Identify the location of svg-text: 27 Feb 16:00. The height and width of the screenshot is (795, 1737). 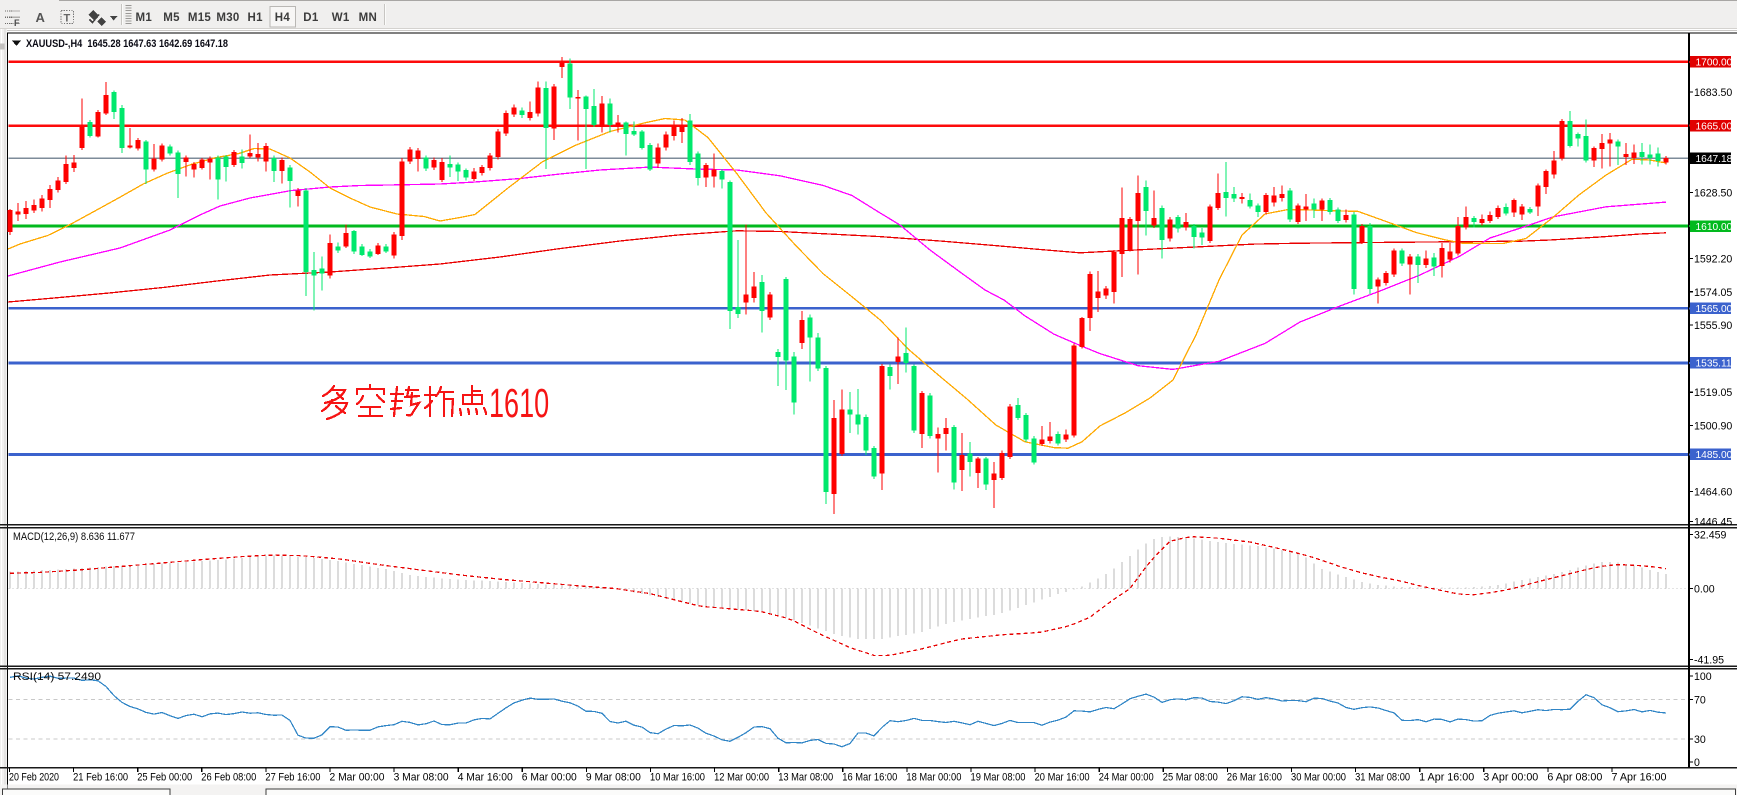
(292, 778).